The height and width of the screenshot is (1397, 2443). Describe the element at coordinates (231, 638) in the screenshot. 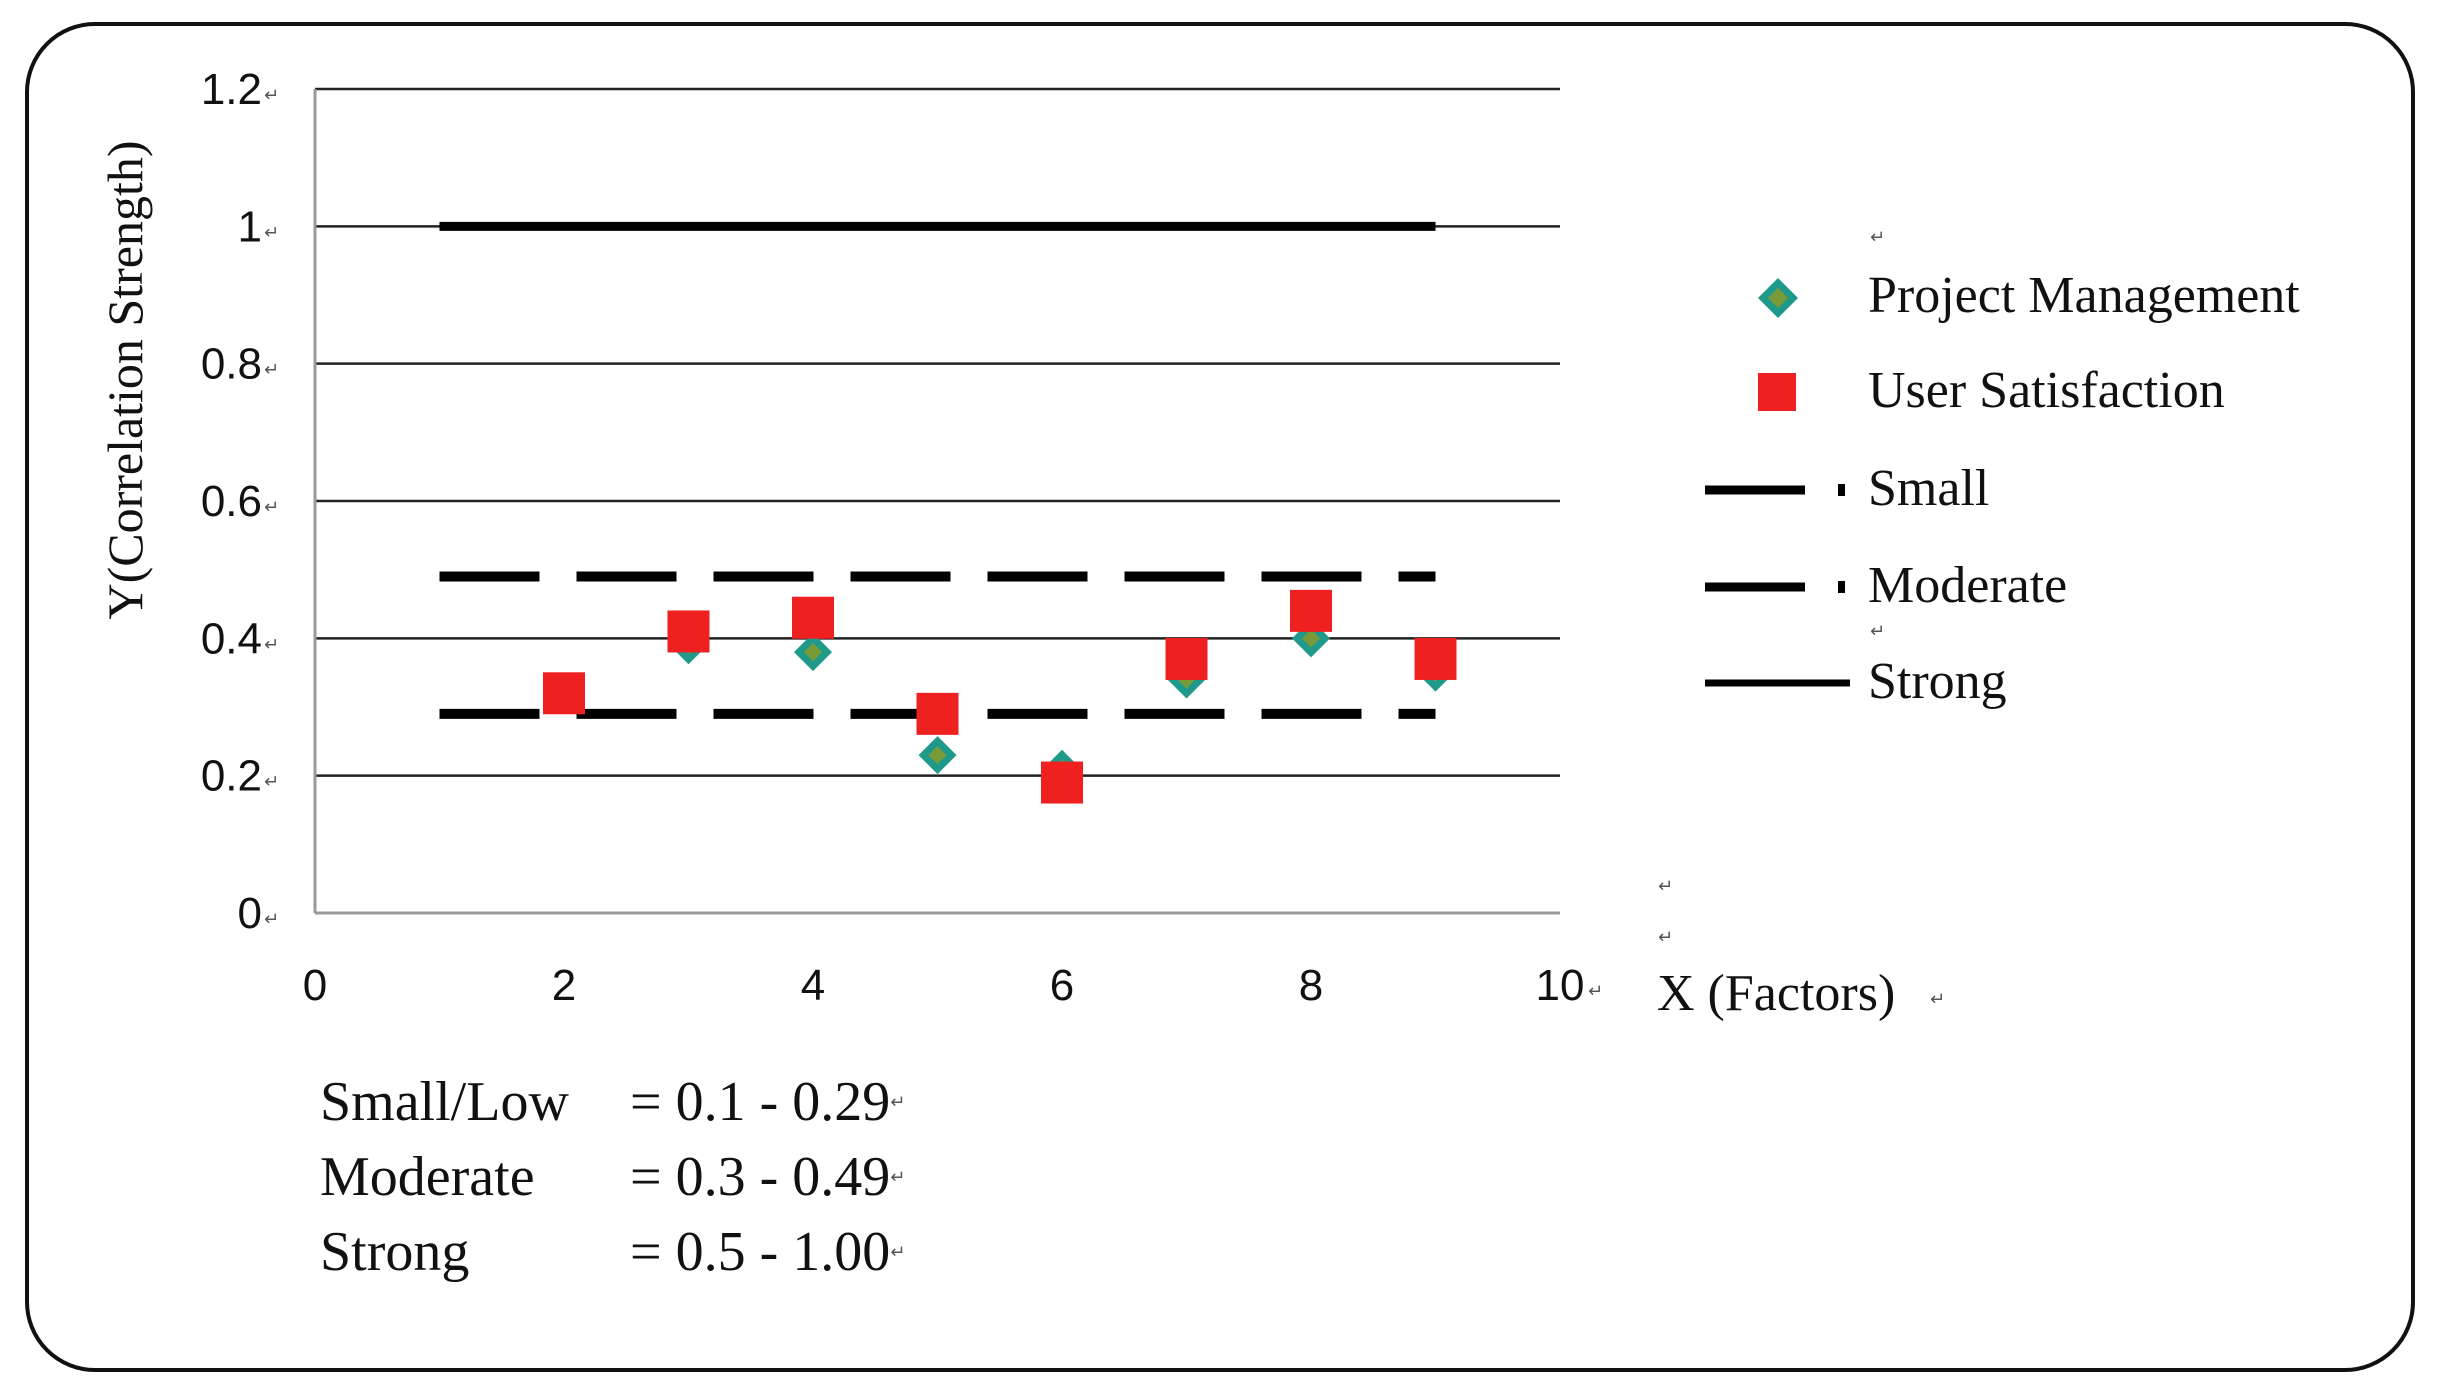

I see `y-tick-label: 0.4` at that location.